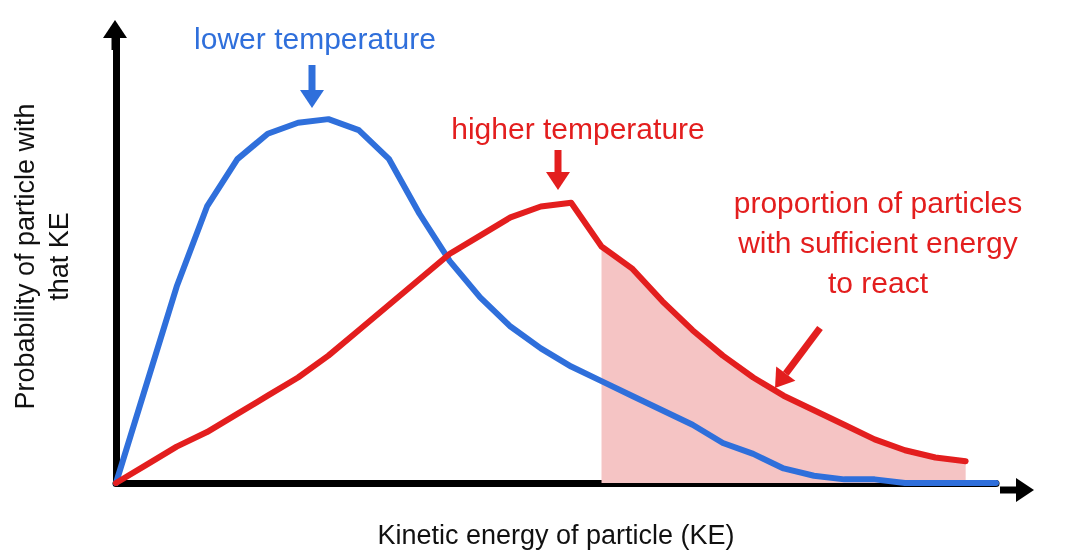 Image resolution: width=1066 pixels, height=553 pixels. What do you see at coordinates (42, 256) in the screenshot?
I see `y-axis-title: Probability of particle with that KE` at bounding box center [42, 256].